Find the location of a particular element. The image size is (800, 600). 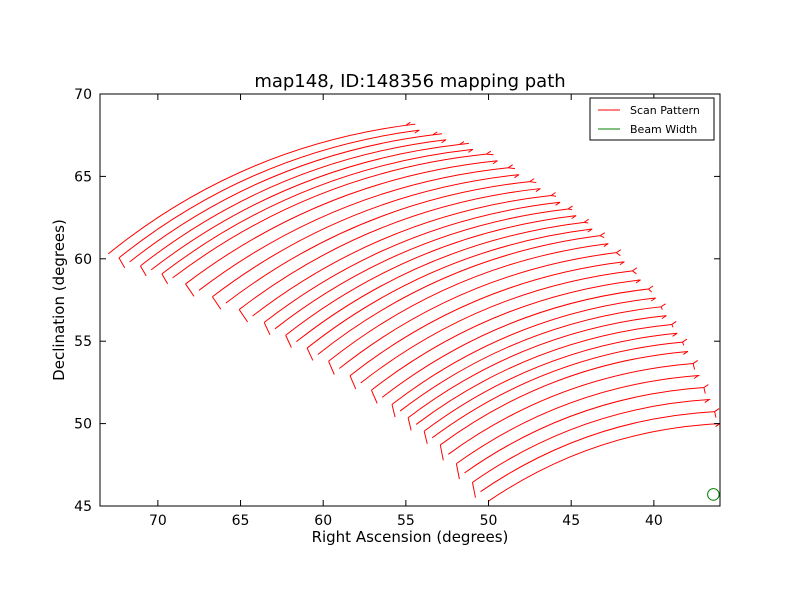

y-tick-label: 50 is located at coordinates (83, 425).